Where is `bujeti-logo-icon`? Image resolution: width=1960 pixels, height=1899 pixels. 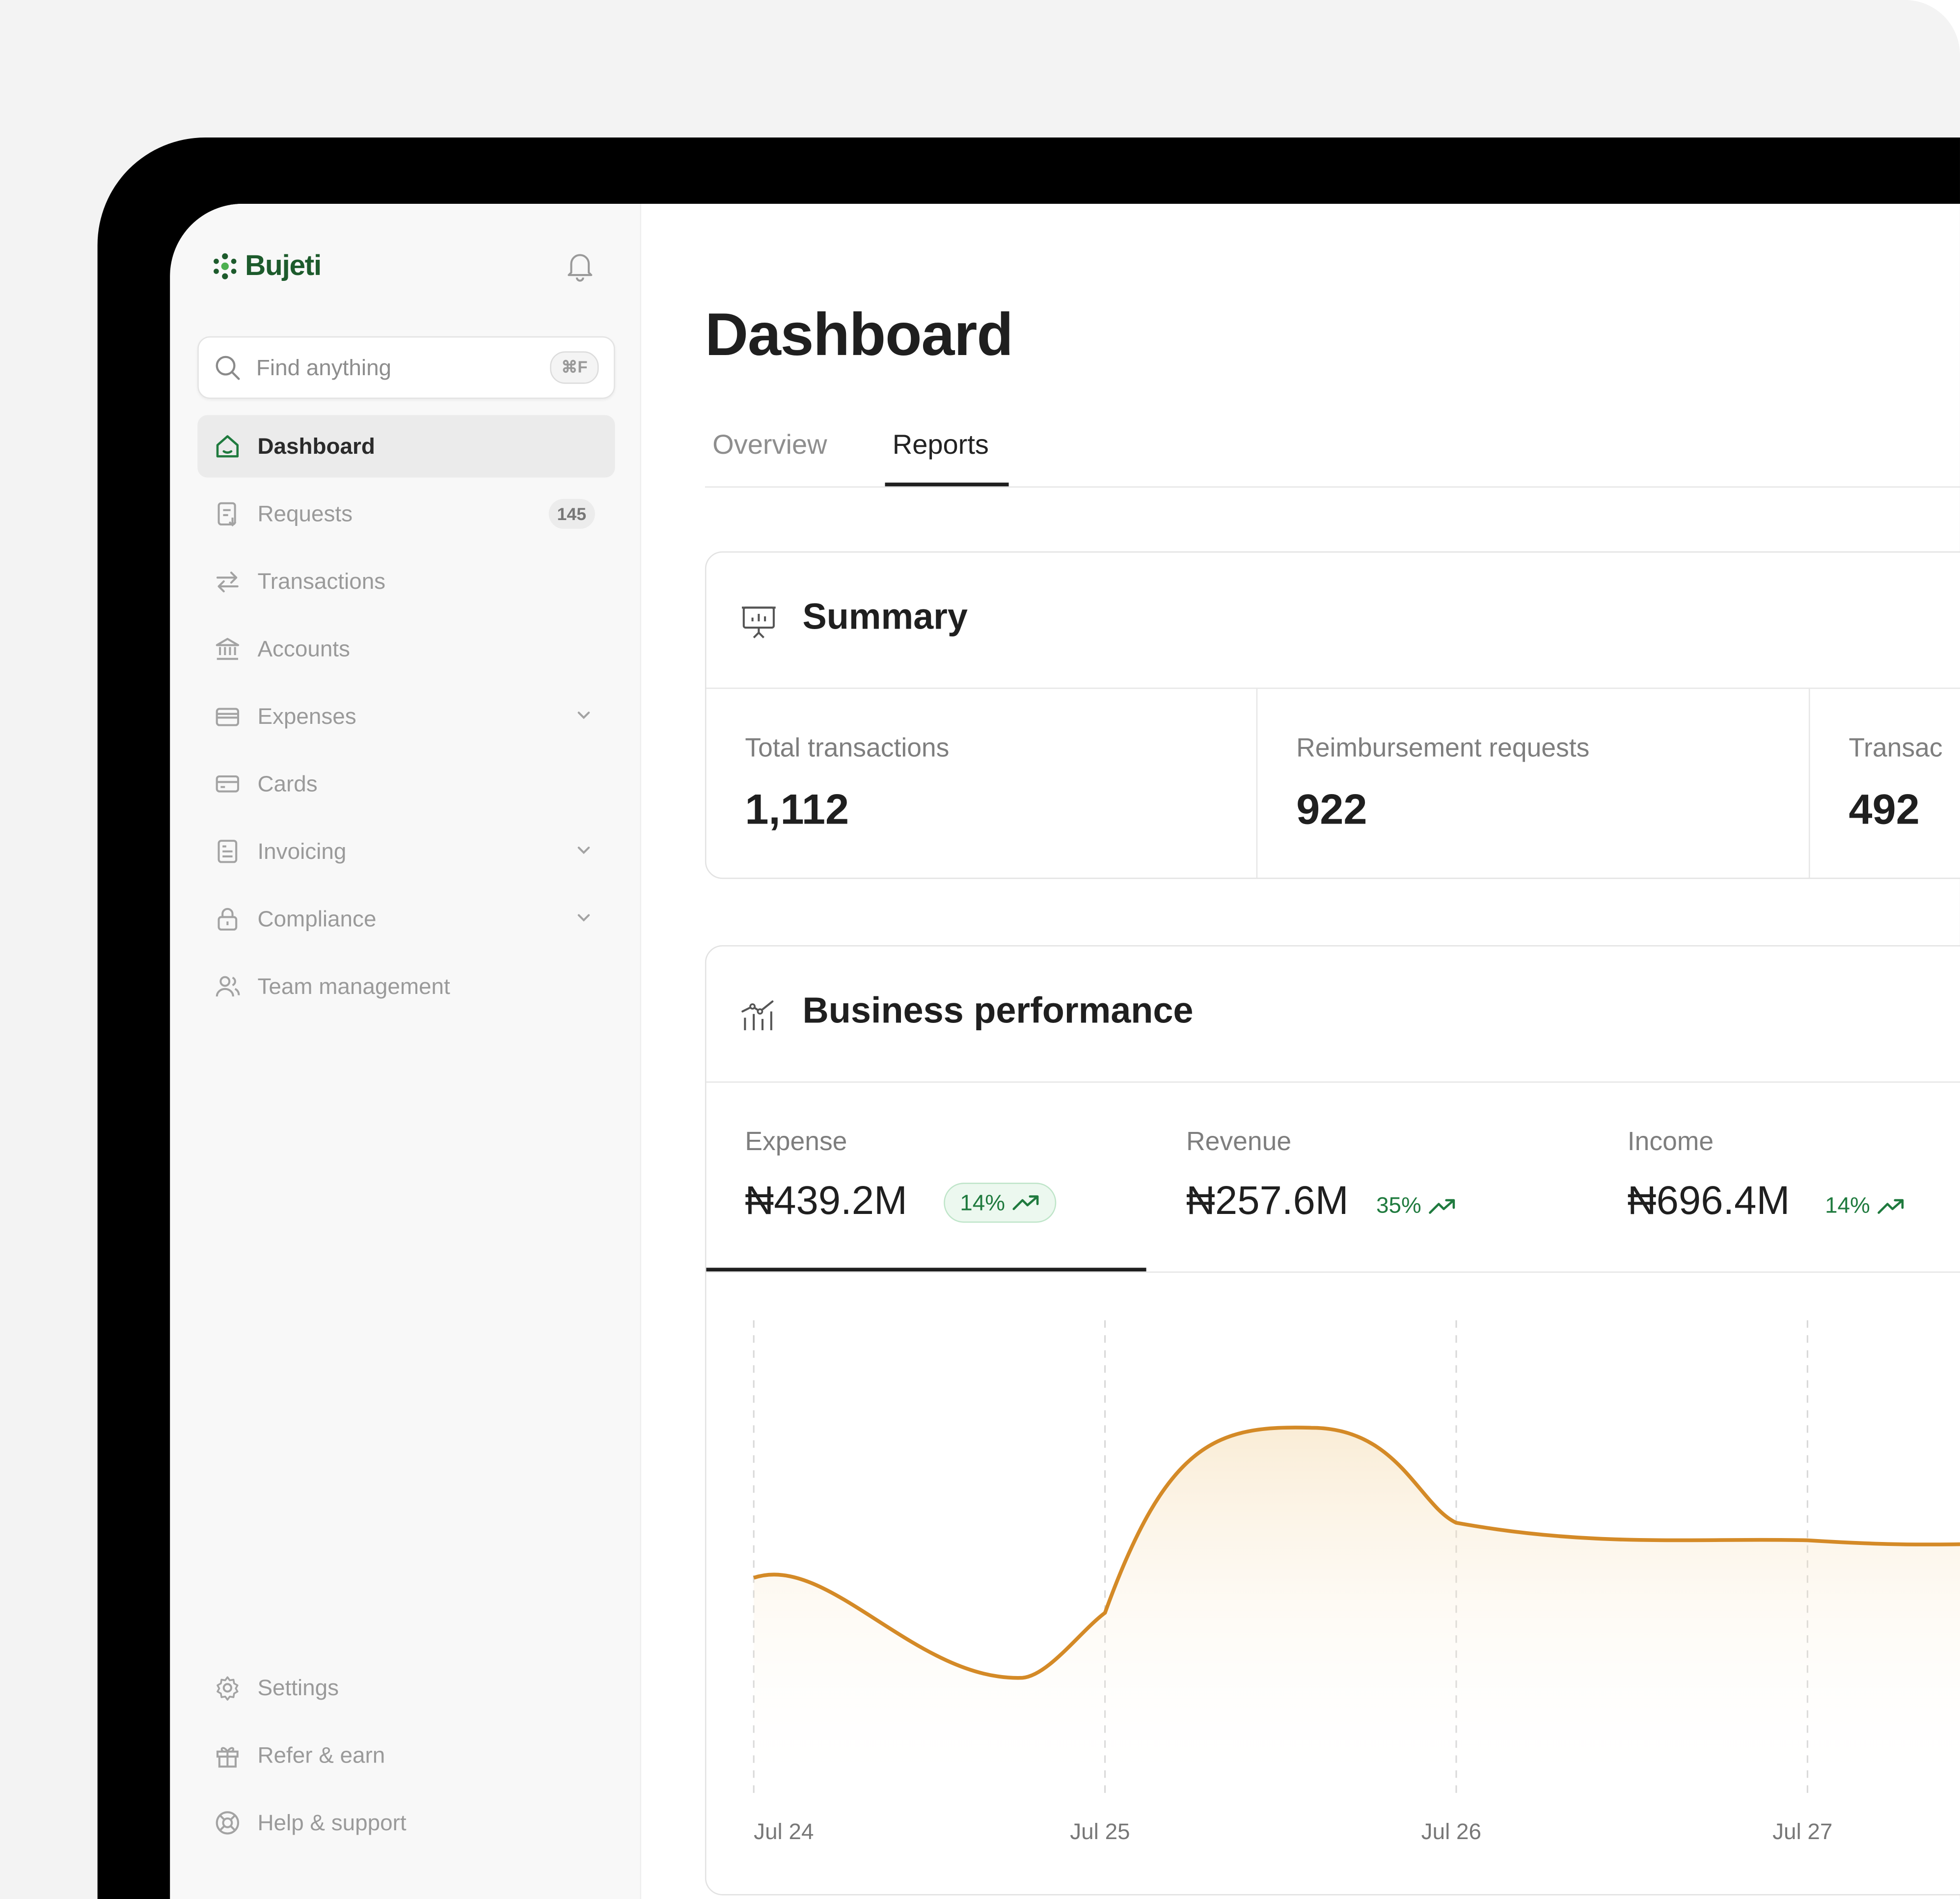
bujeti-logo-icon is located at coordinates (225, 265).